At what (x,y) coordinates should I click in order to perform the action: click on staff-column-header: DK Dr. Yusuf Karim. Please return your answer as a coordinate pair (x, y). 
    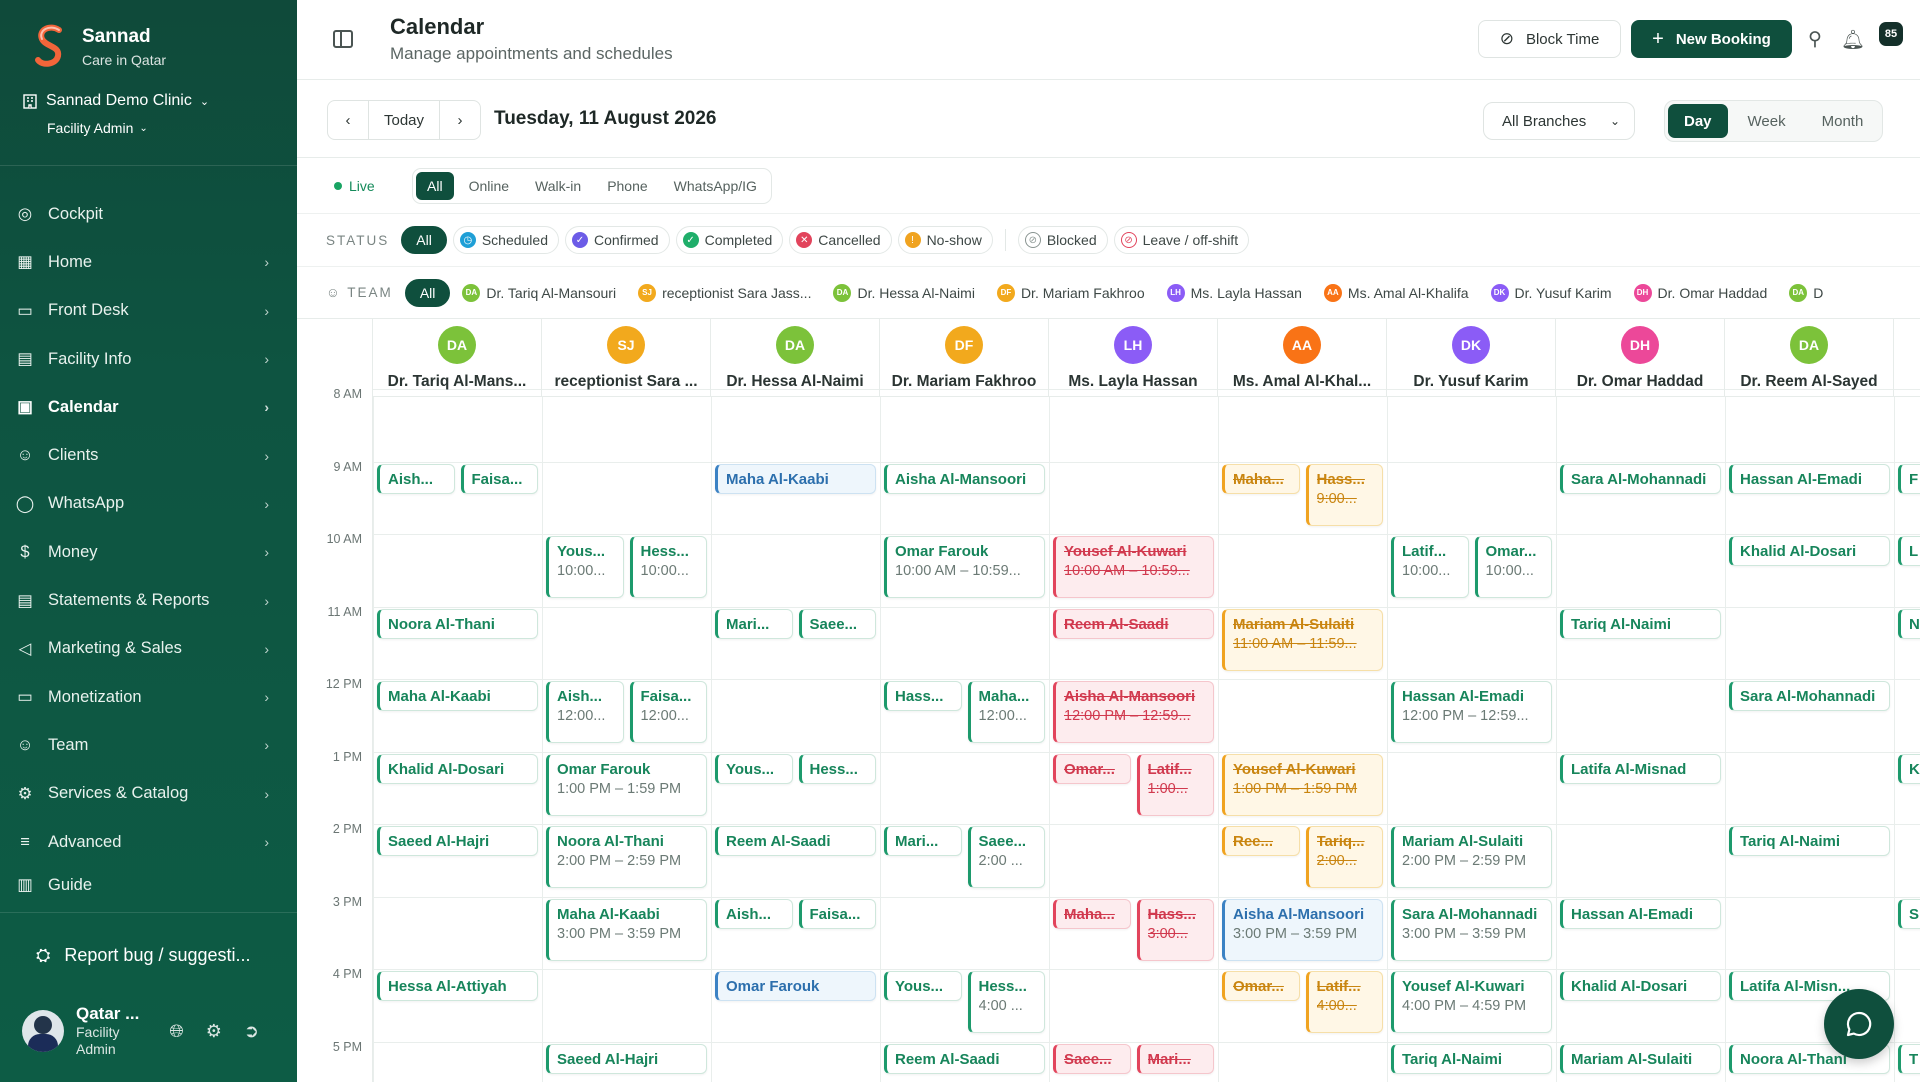
    Looking at the image, I should click on (1471, 358).